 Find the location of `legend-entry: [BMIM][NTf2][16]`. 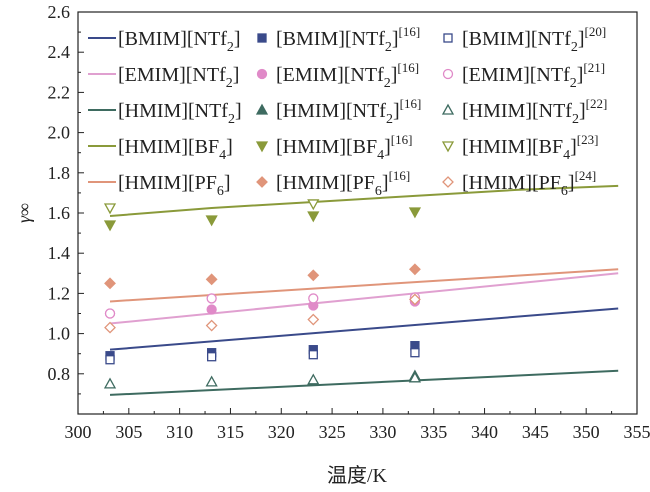

legend-entry: [BMIM][NTf2][16] is located at coordinates (338, 39).